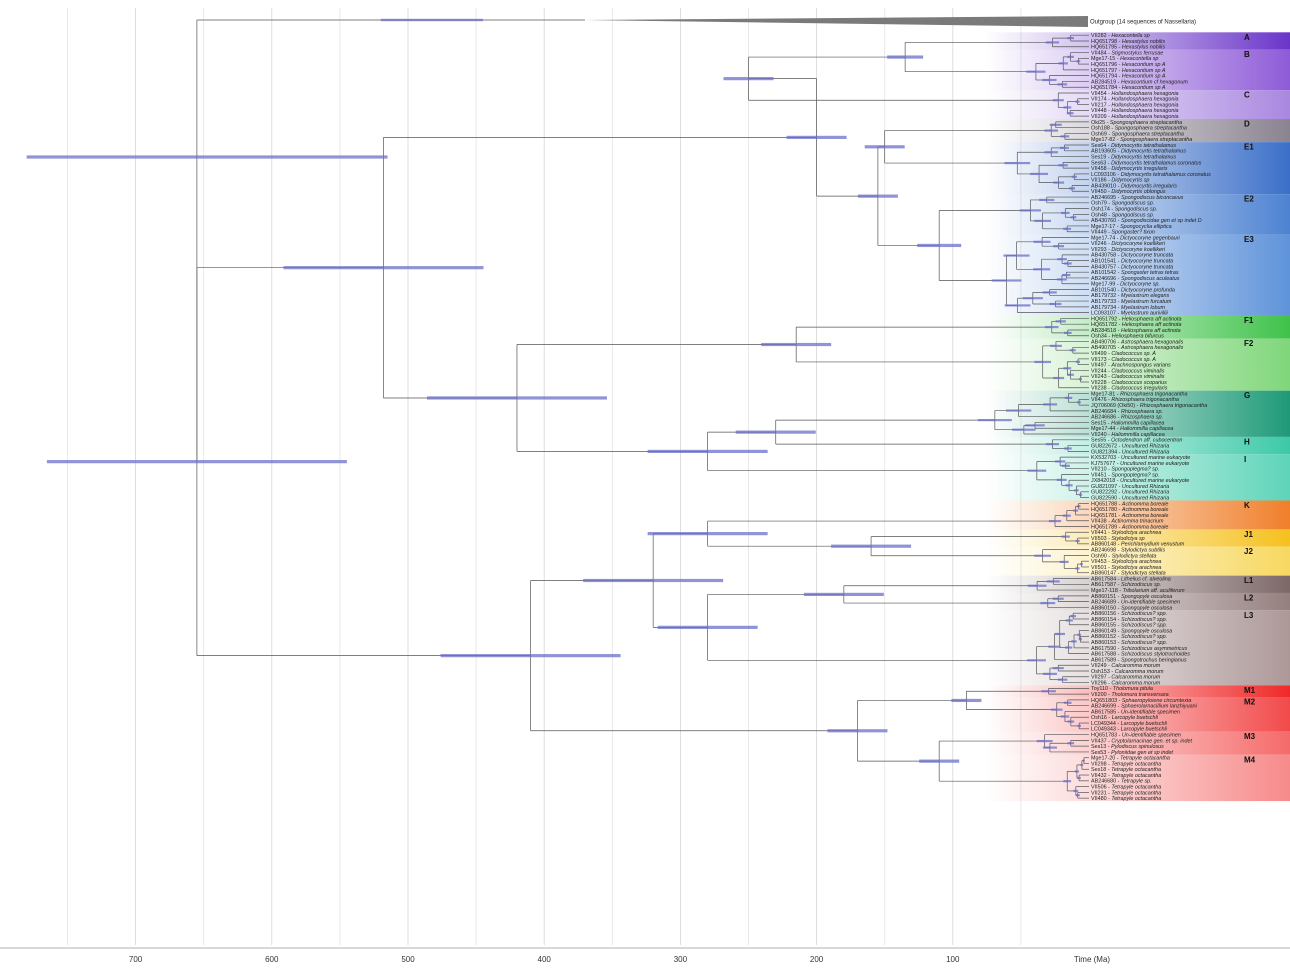 The width and height of the screenshot is (1290, 969). I want to click on tip-species: Spongocyclia elliptica, so click(1146, 227).